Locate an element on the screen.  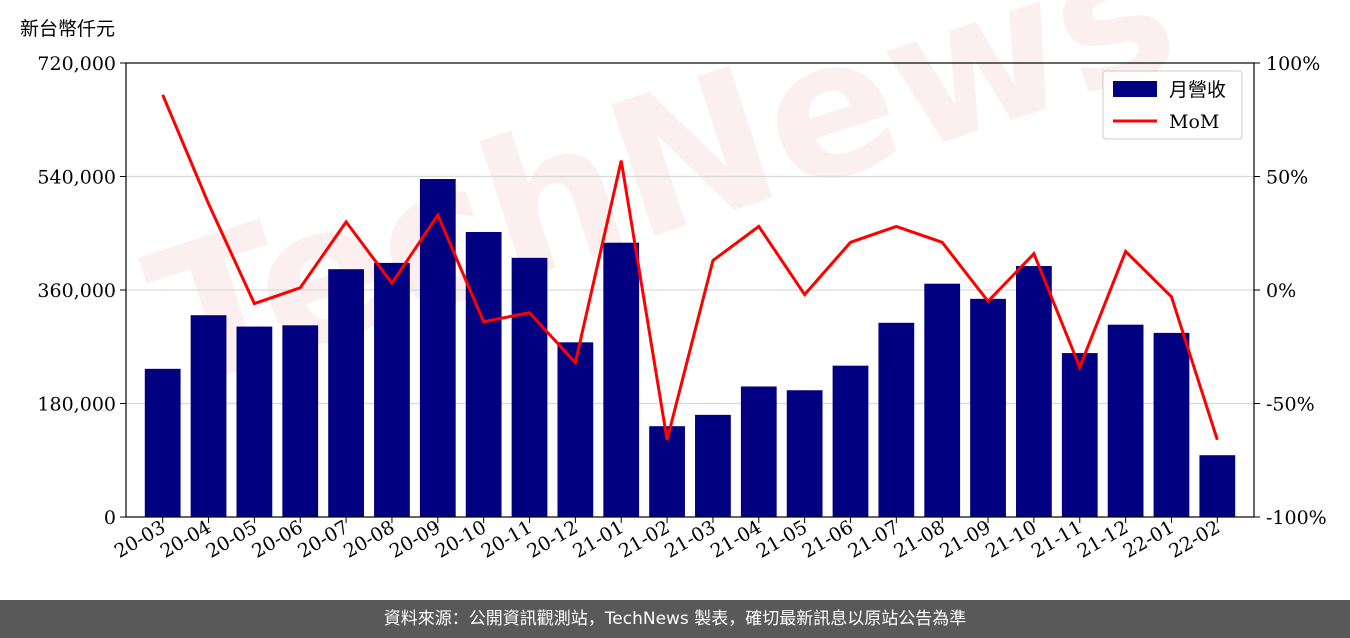
x-tick-label: 20-03 is located at coordinates (140, 539).